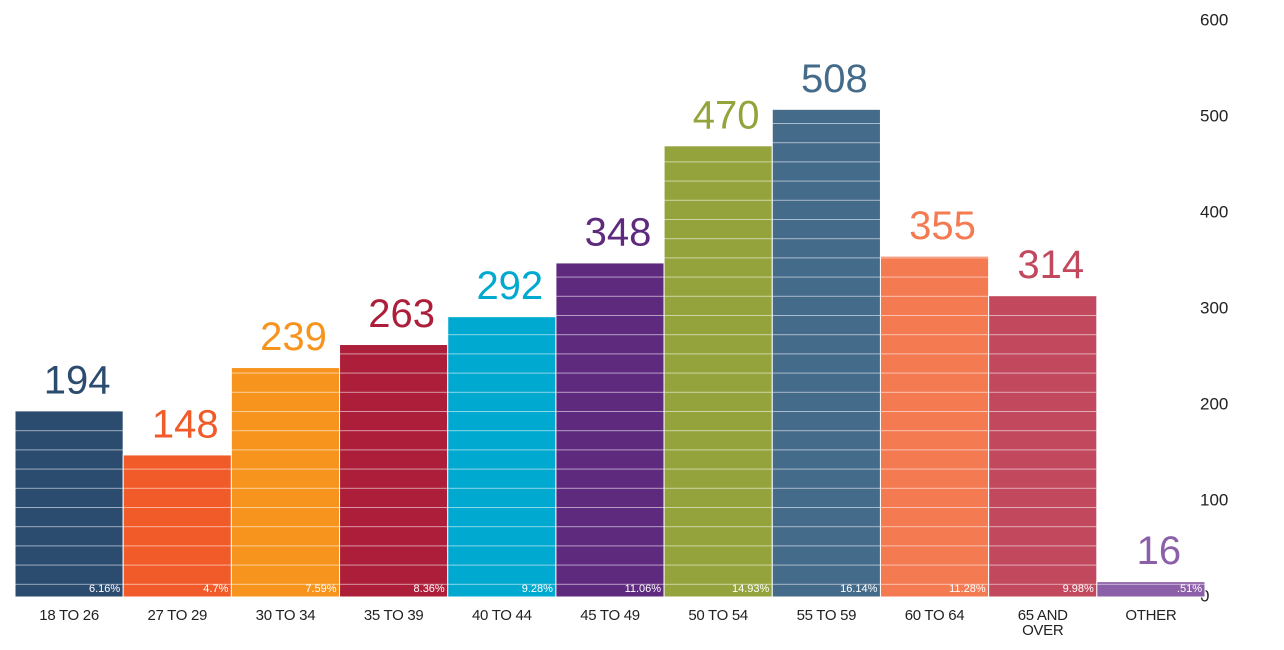 The height and width of the screenshot is (650, 1284). What do you see at coordinates (834, 79) in the screenshot?
I see `value-label: 508` at bounding box center [834, 79].